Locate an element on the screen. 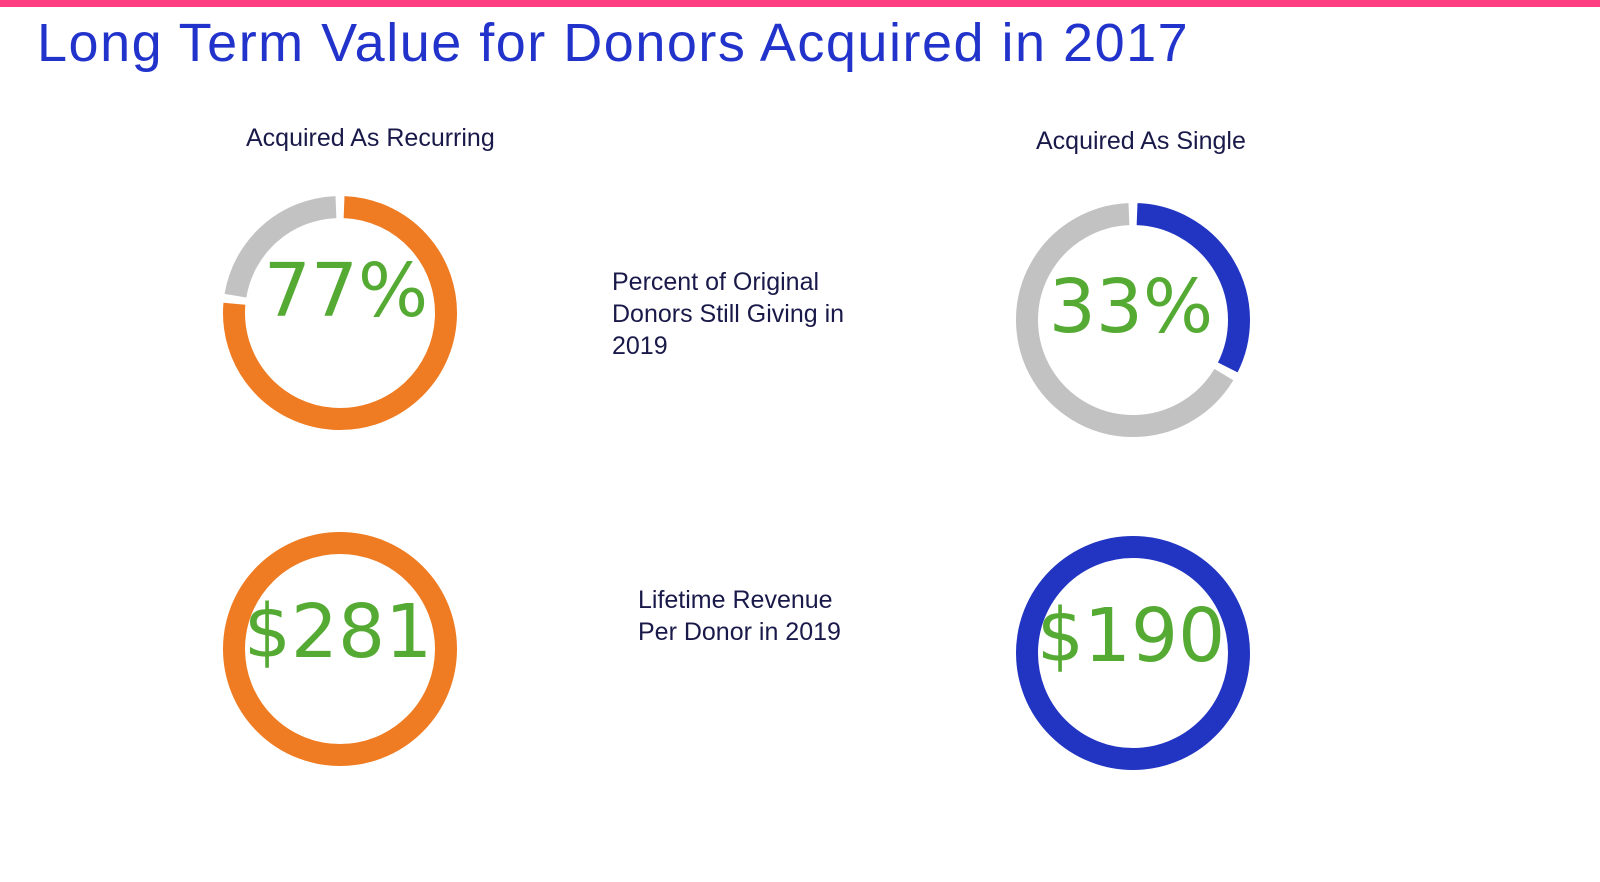 This screenshot has height=882, width=1600. column-label-single: Acquired As Single is located at coordinates (1141, 141).